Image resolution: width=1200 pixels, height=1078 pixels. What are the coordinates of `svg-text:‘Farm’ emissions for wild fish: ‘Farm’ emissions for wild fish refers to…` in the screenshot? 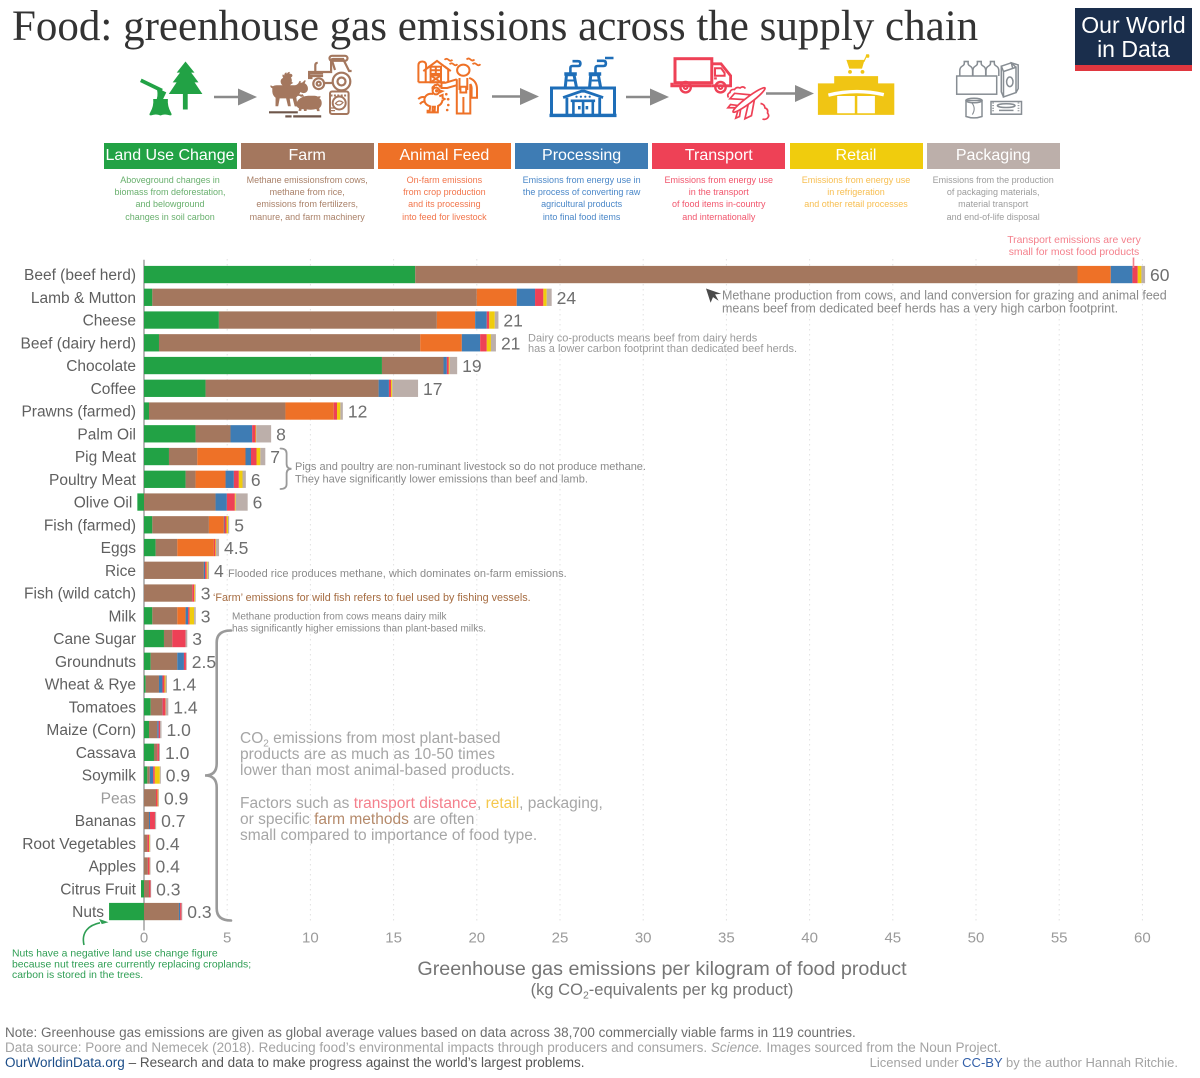 It's located at (372, 598).